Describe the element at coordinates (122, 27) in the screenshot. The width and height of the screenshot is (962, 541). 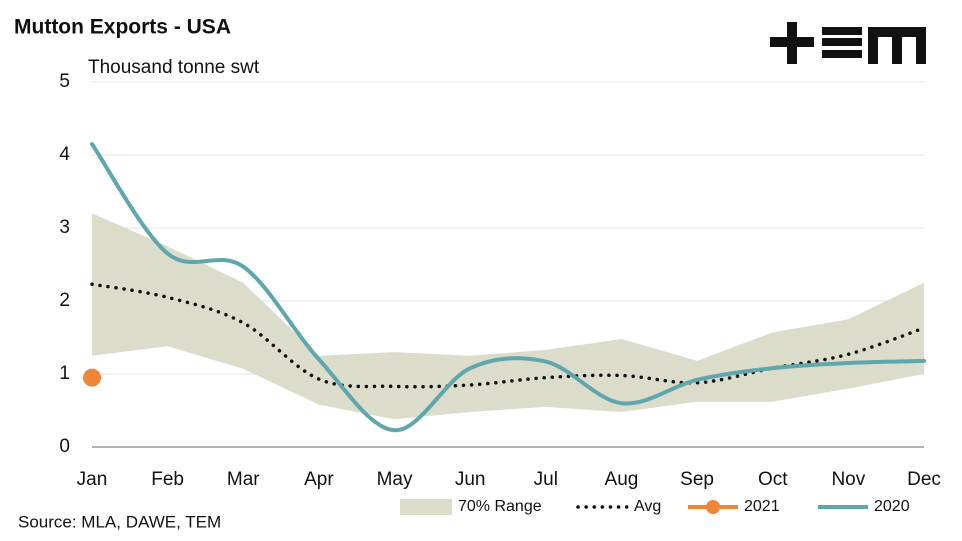
I see `chart-title: Mutton Exports - USA` at that location.